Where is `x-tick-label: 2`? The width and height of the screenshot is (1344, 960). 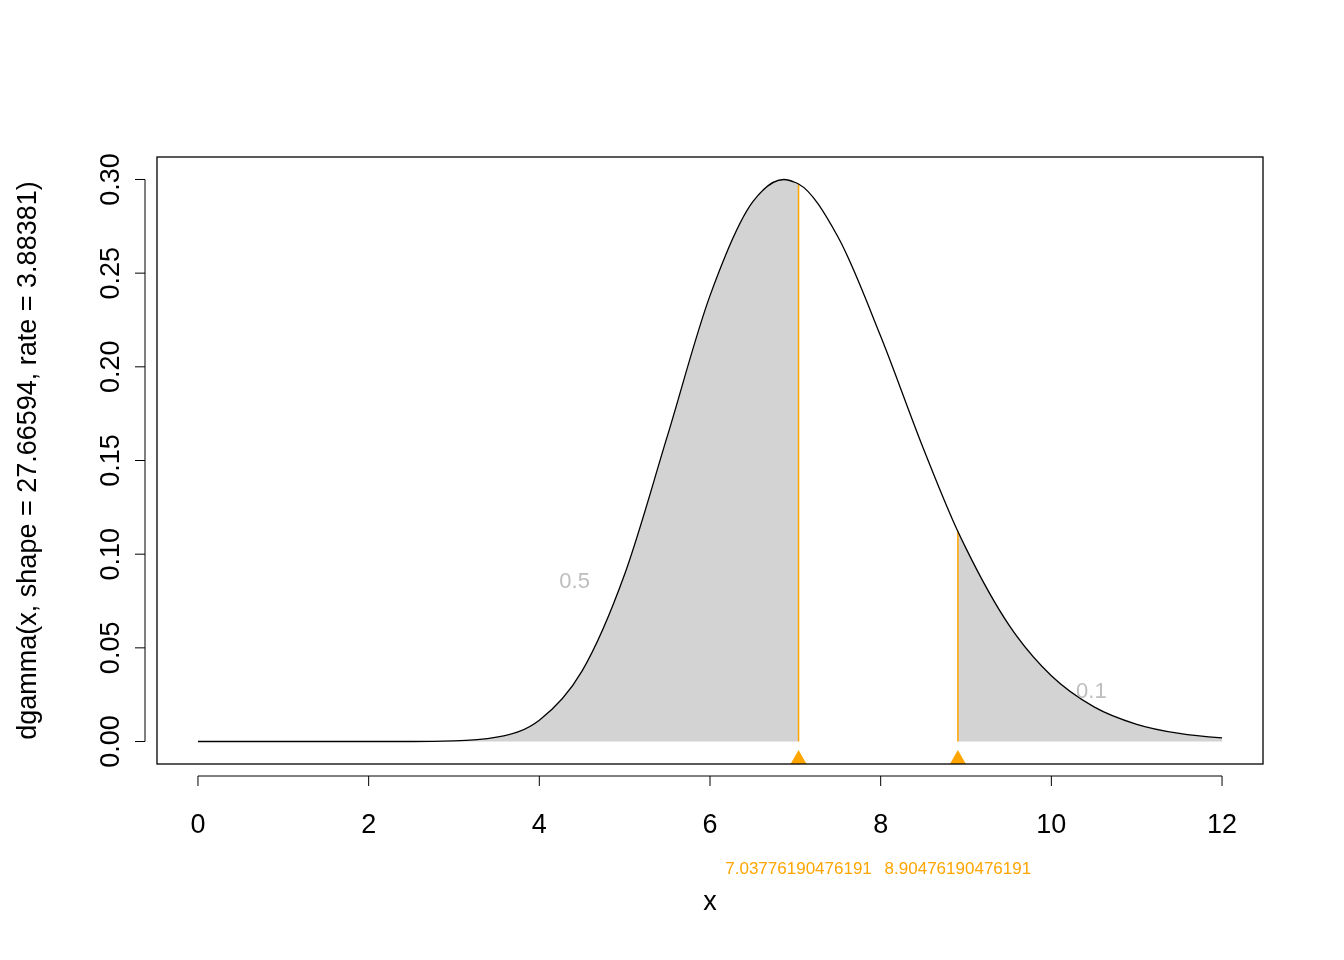 x-tick-label: 2 is located at coordinates (369, 824).